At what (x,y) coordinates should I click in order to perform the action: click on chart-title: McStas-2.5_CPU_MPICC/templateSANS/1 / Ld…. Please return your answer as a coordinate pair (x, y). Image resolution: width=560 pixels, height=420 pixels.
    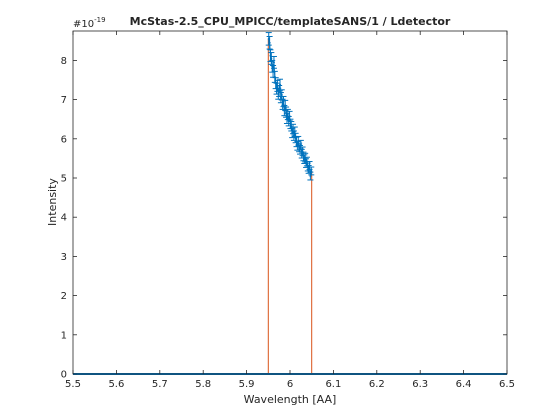
    Looking at the image, I should click on (290, 21).